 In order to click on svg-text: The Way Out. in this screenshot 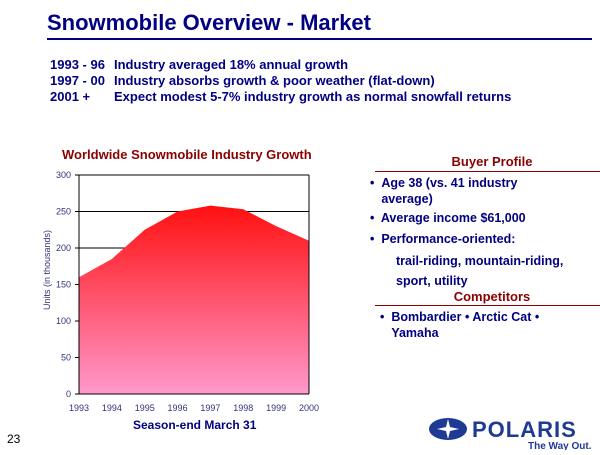, I will do `click(560, 445)`.